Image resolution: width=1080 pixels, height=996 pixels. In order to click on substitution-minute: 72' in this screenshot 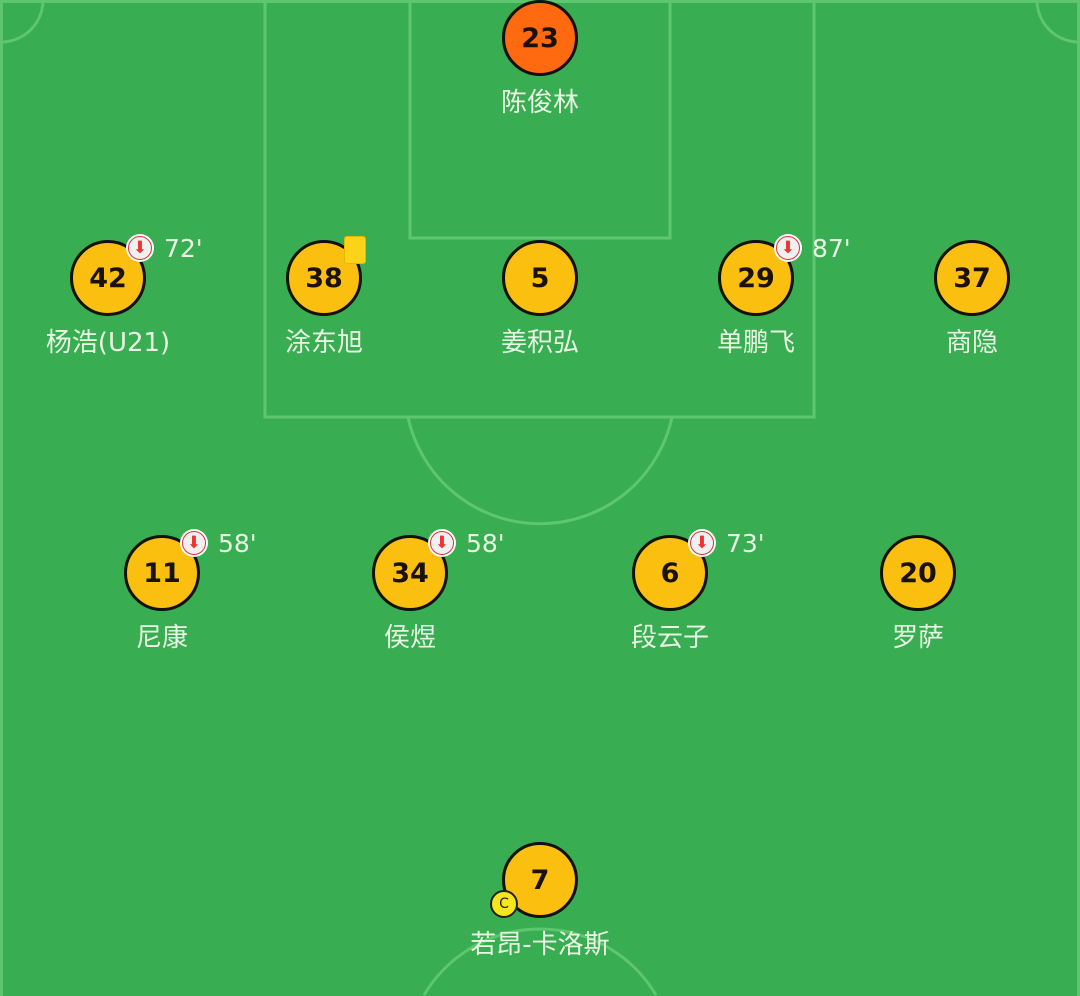, I will do `click(183, 248)`.